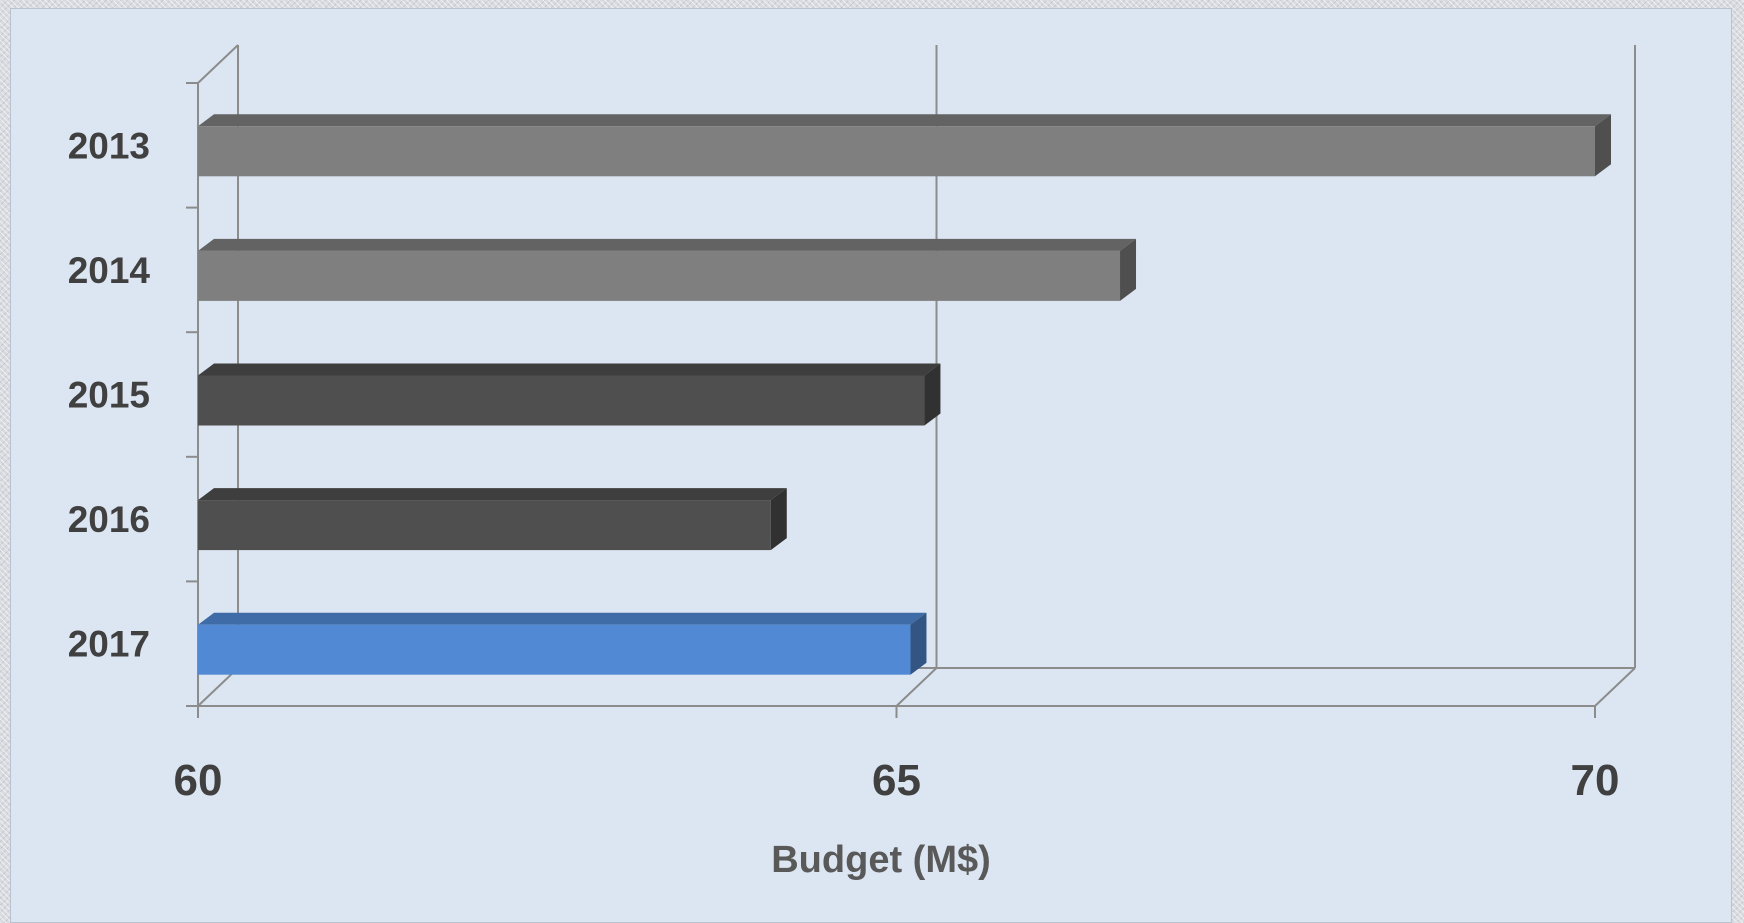  I want to click on bar-2015, so click(569, 394).